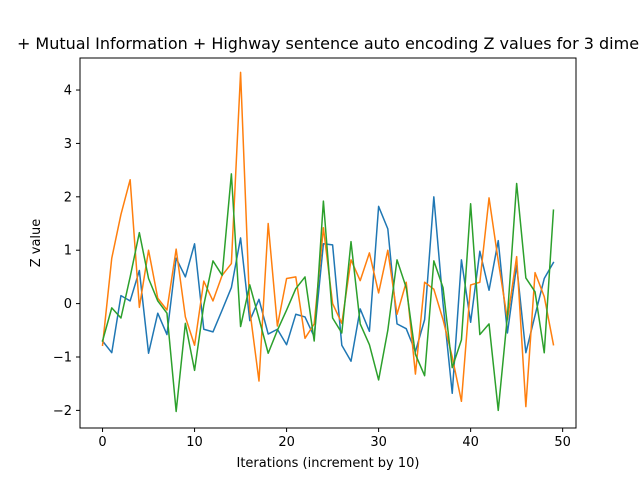 This screenshot has width=640, height=480. What do you see at coordinates (36, 243) in the screenshot?
I see `y-axis-label: Z value` at bounding box center [36, 243].